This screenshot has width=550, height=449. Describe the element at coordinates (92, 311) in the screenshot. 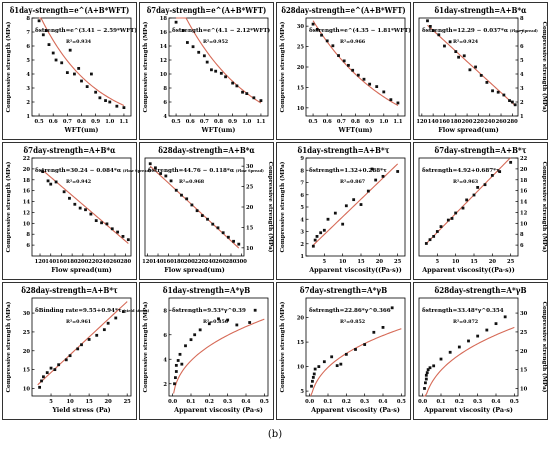

I see `fit-equation: δBinding rate=9.55+0.94*τ (yield stress)` at that location.